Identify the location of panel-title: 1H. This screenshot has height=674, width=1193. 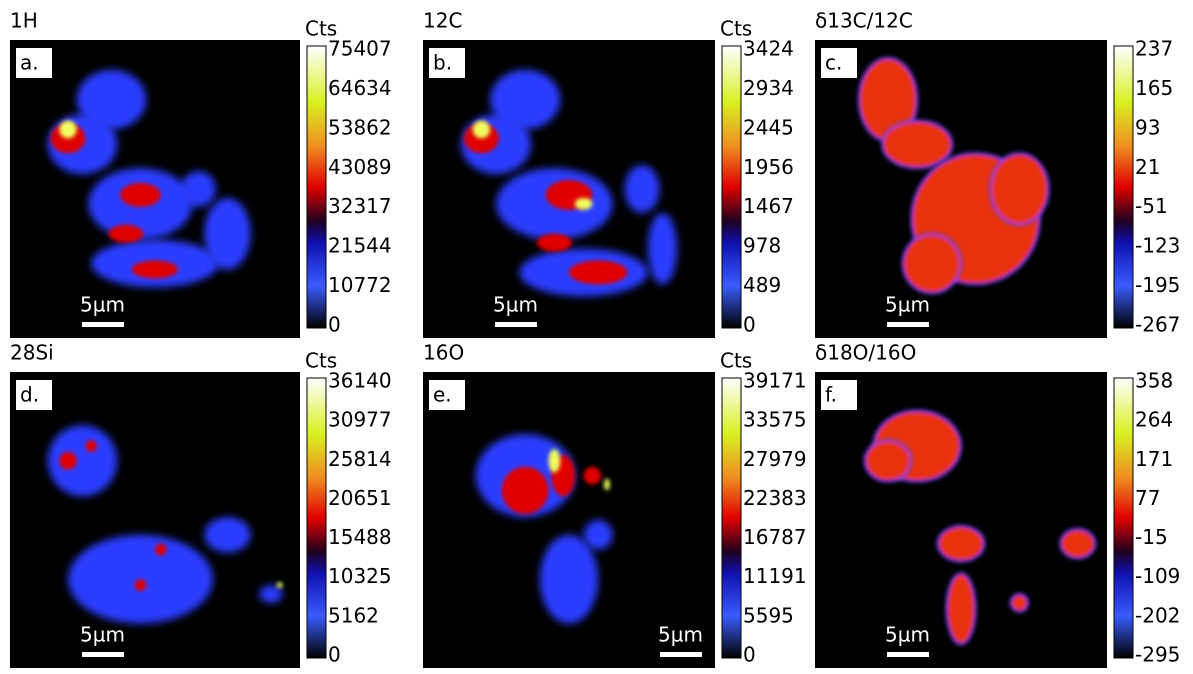
(24, 21).